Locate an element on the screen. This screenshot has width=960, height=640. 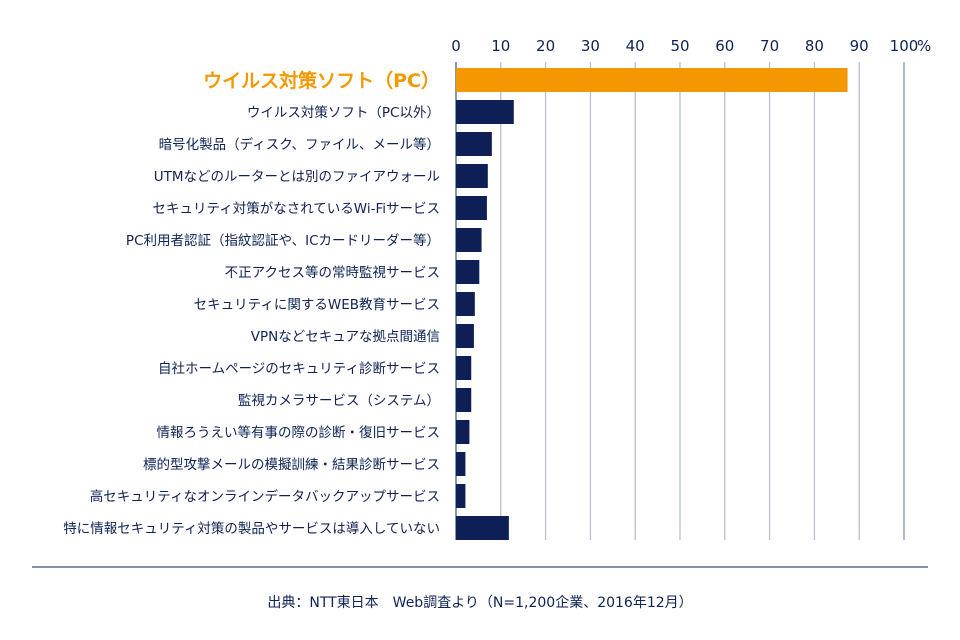
category-label: 暗号化製品（ディスク、ファイル、メール等） is located at coordinates (299, 144).